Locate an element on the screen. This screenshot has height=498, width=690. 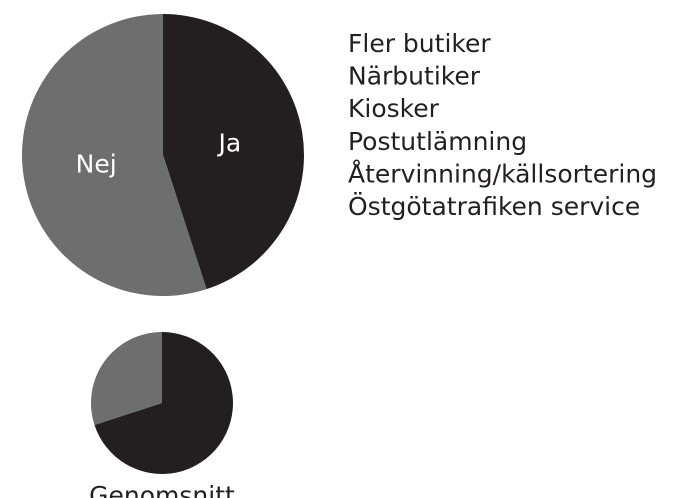
slice-label: Ja is located at coordinates (228, 142).